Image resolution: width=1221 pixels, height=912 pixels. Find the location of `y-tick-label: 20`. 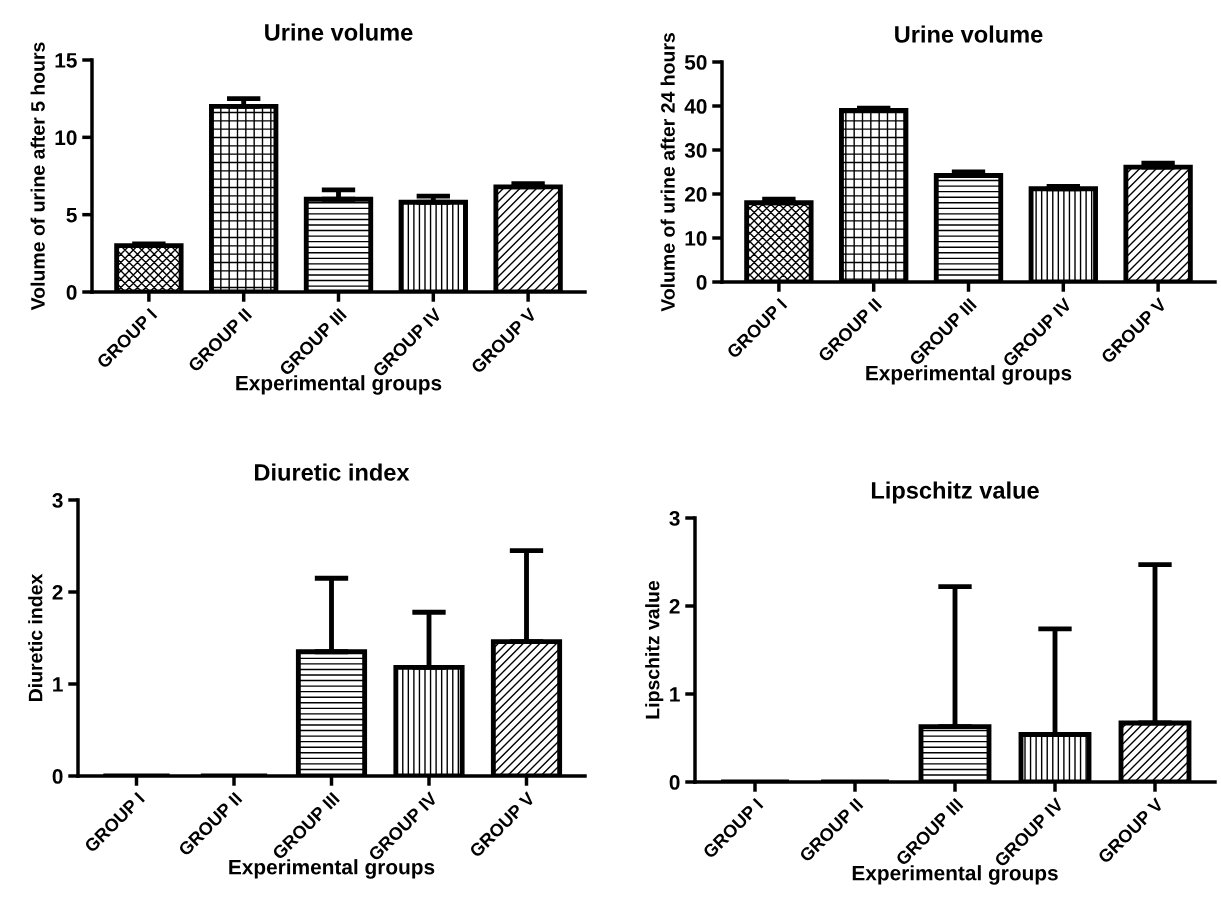

y-tick-label: 20 is located at coordinates (695, 194).